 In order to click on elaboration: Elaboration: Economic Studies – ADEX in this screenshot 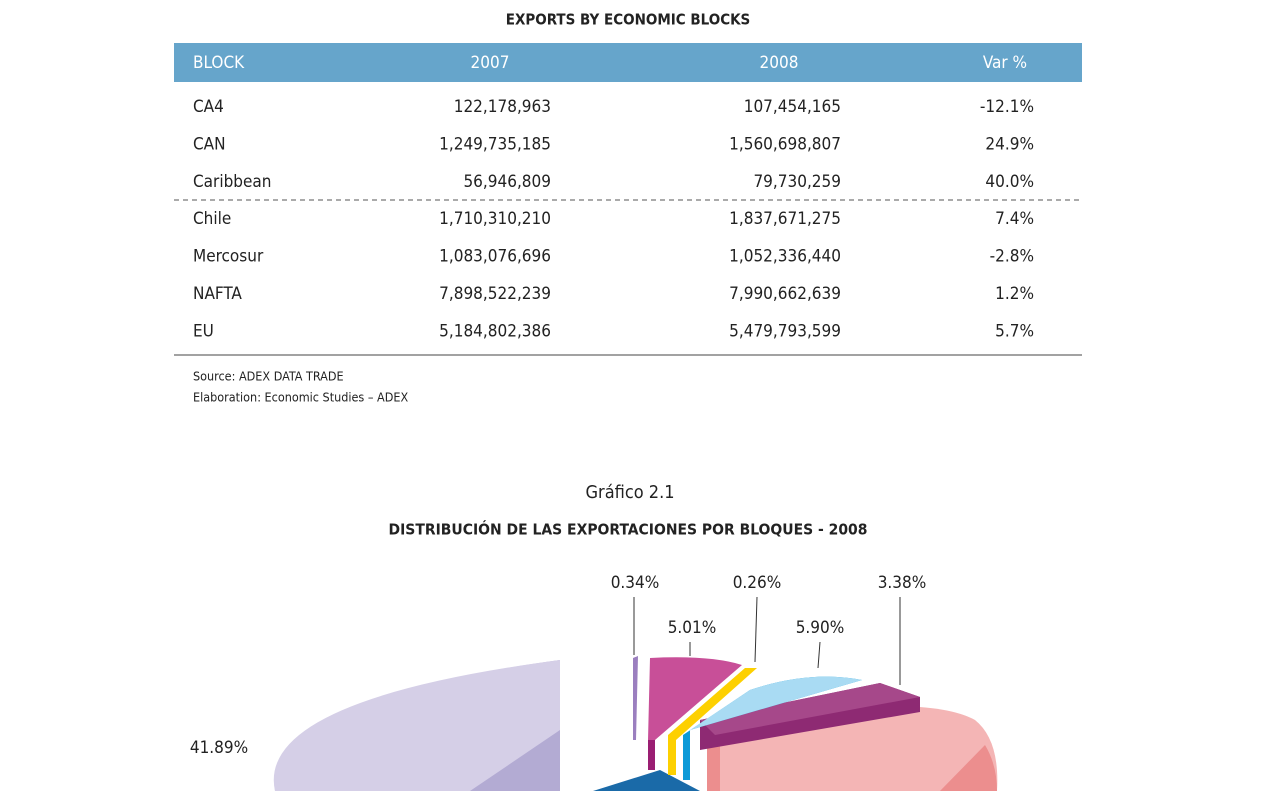, I will do `click(301, 397)`.